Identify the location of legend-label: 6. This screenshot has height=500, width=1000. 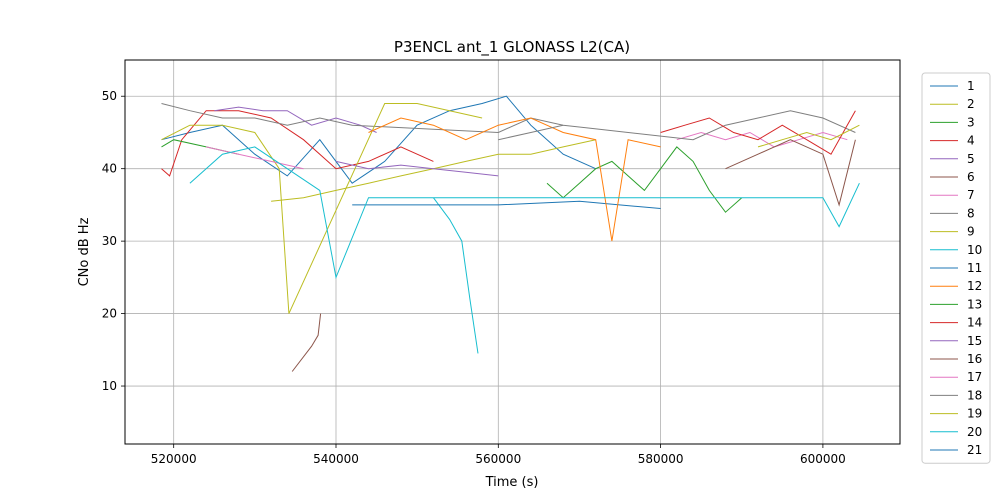
(971, 177).